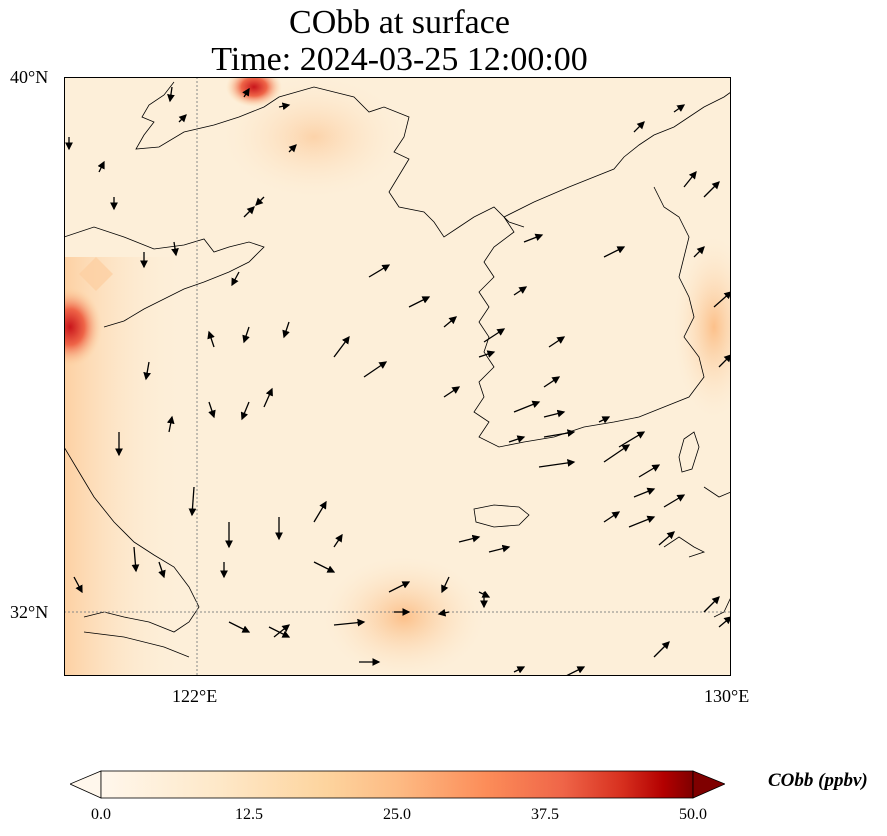 The height and width of the screenshot is (836, 887). Describe the element at coordinates (818, 780) in the screenshot. I see `colorbar-label: CObb (ppbv)` at that location.